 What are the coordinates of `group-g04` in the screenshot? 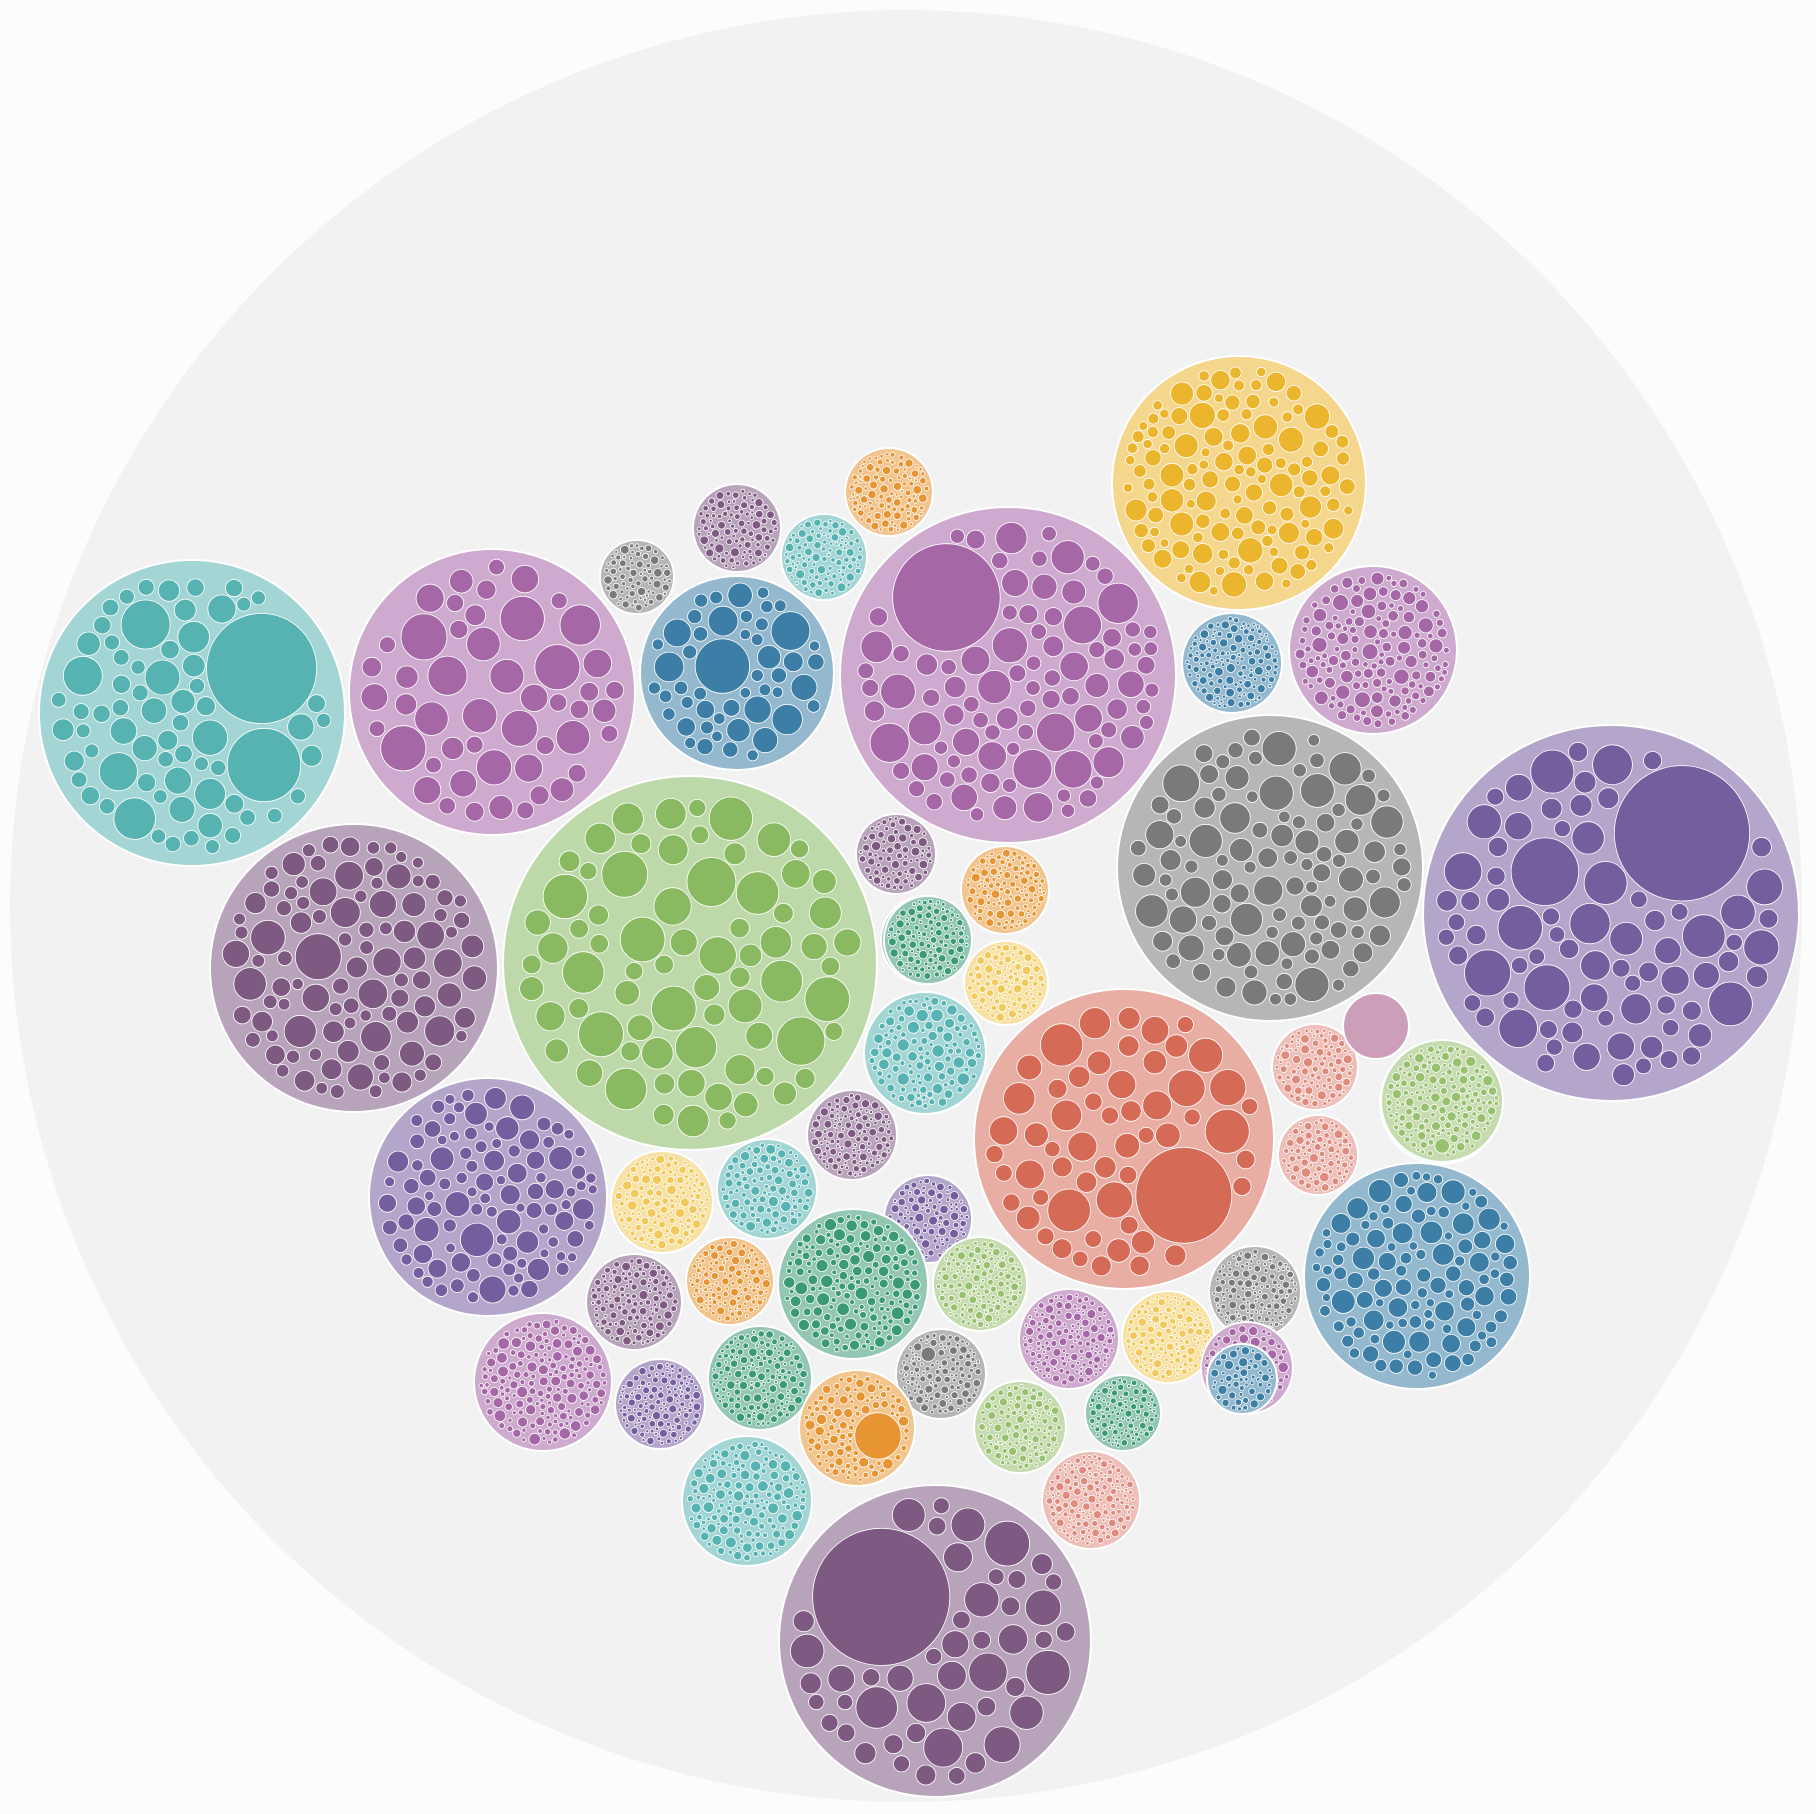 It's located at (1008, 675).